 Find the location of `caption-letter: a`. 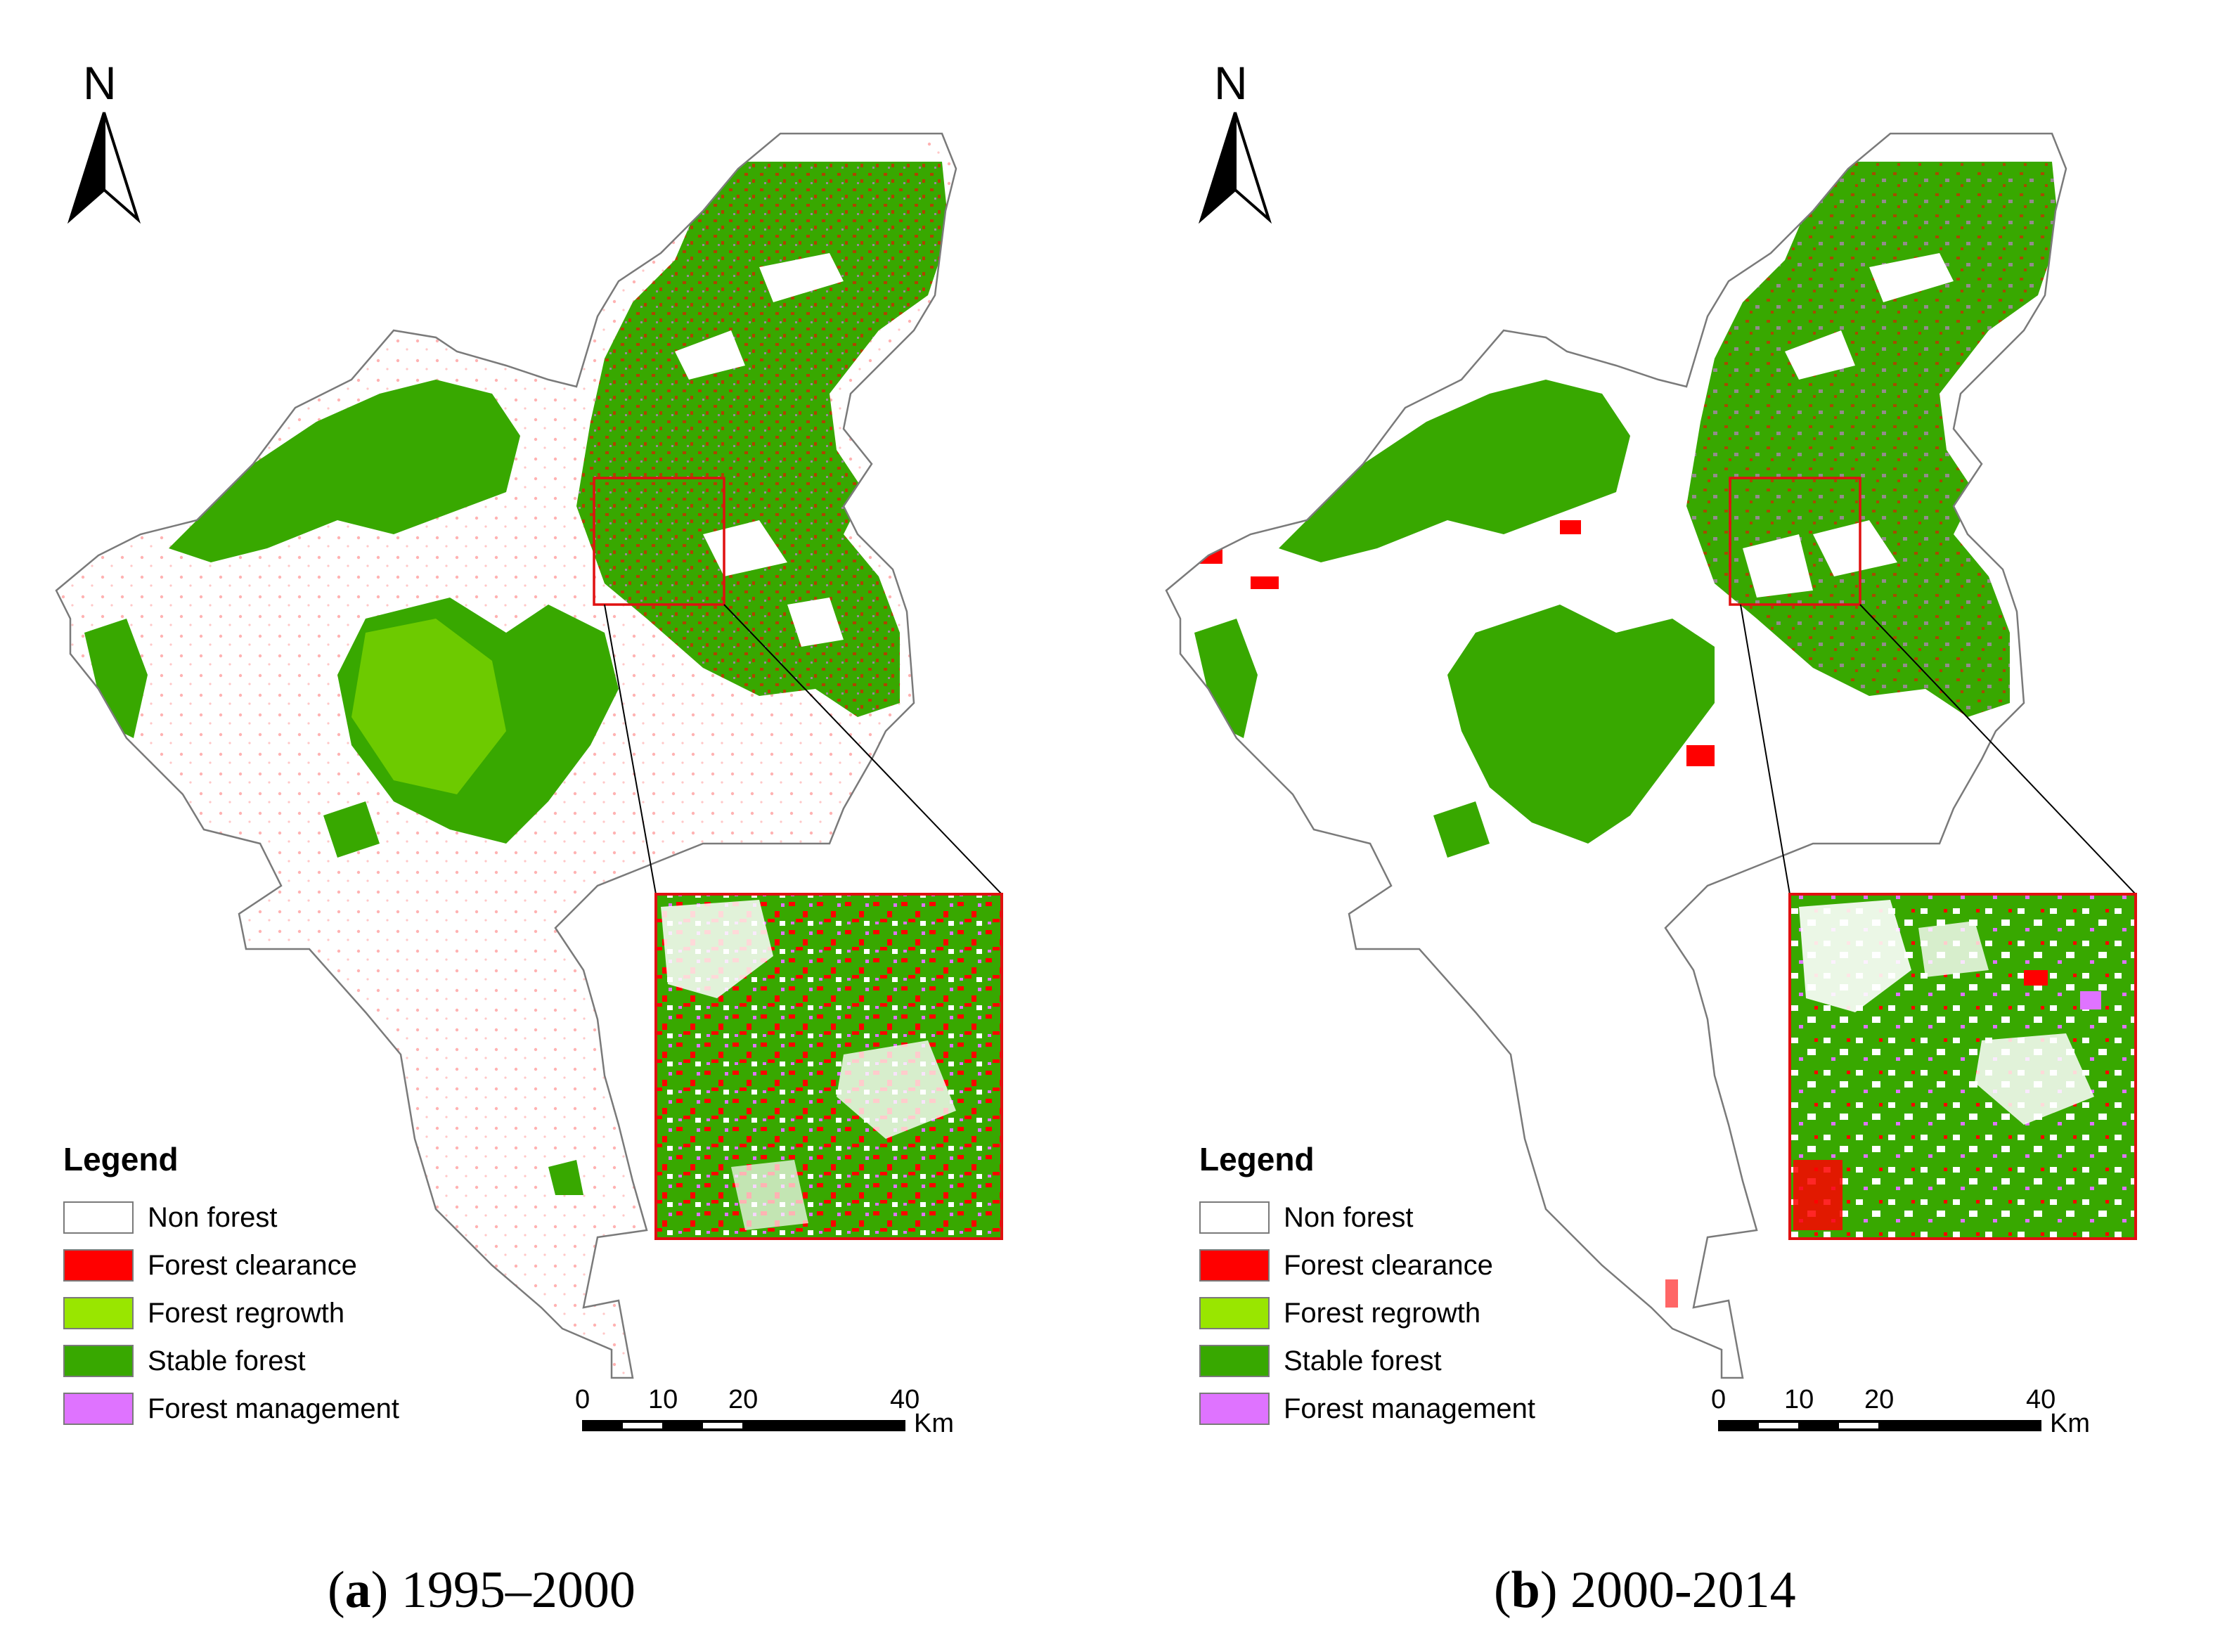

caption-letter: a is located at coordinates (357, 1590).